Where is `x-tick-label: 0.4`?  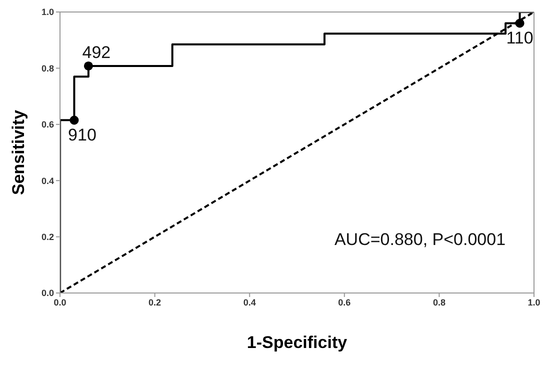 x-tick-label: 0.4 is located at coordinates (249, 302).